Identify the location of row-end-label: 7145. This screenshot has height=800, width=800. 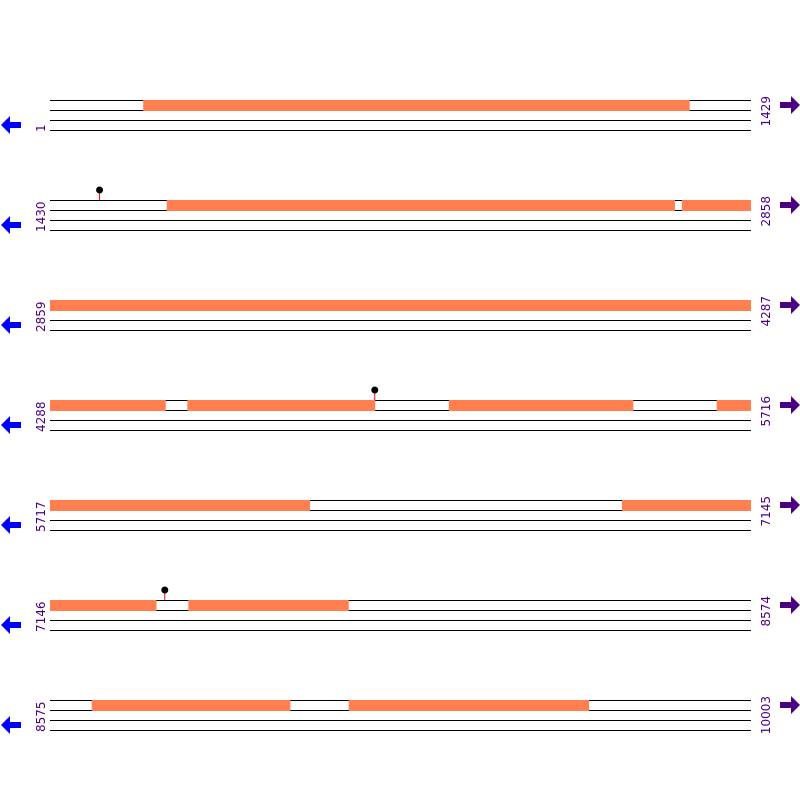
(766, 511).